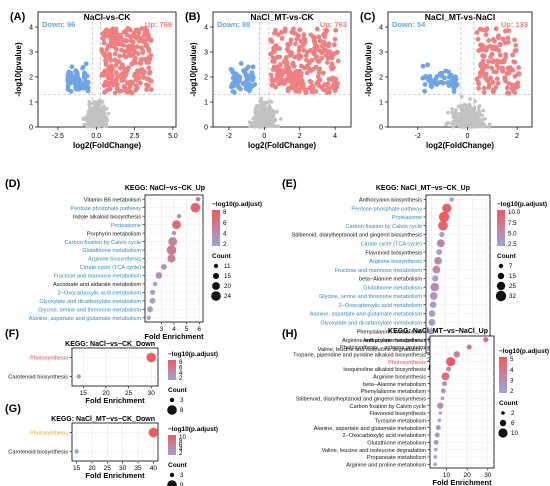 The height and width of the screenshot is (486, 550). What do you see at coordinates (381, 28) in the screenshot?
I see `y-tick-label: 4` at bounding box center [381, 28].